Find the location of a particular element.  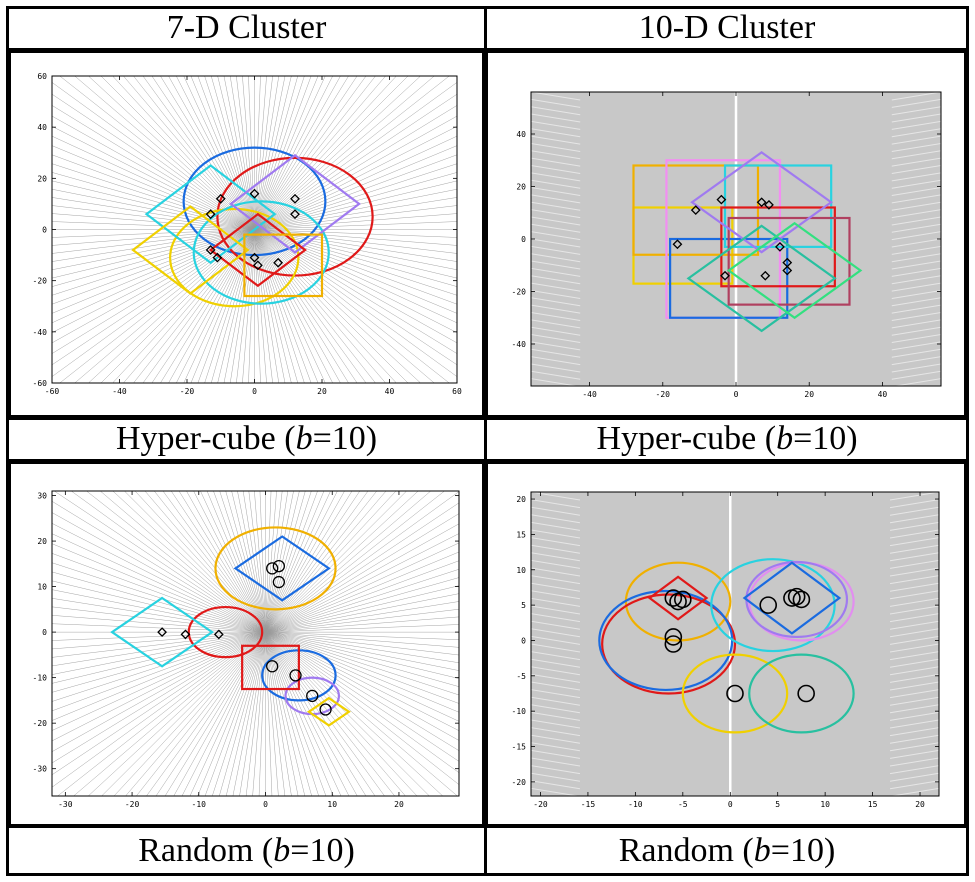

shapes-layer is located at coordinates (726, 646).